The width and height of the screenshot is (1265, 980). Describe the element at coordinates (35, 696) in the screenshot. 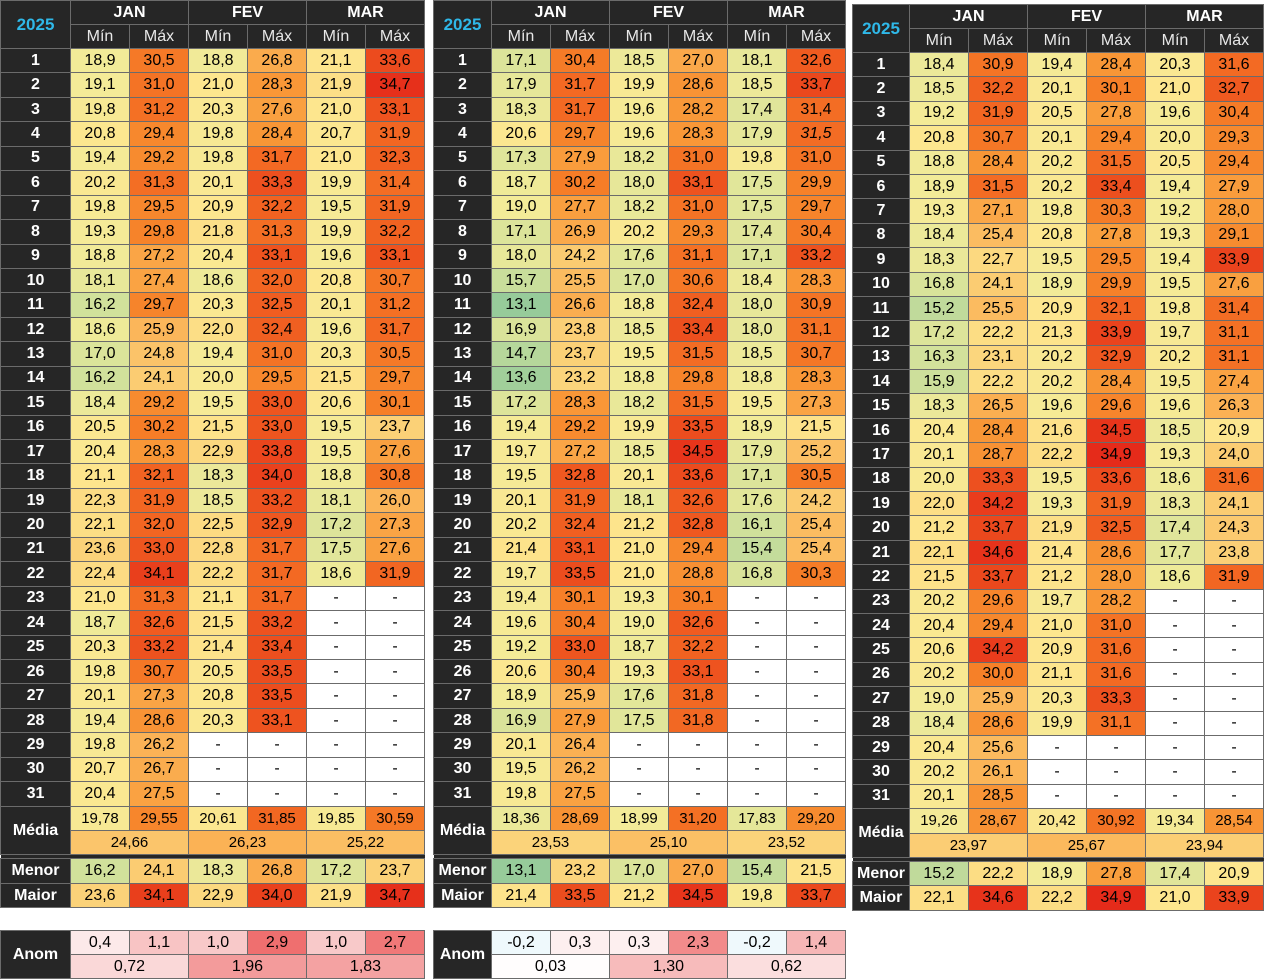

I see `day-number: 27` at that location.